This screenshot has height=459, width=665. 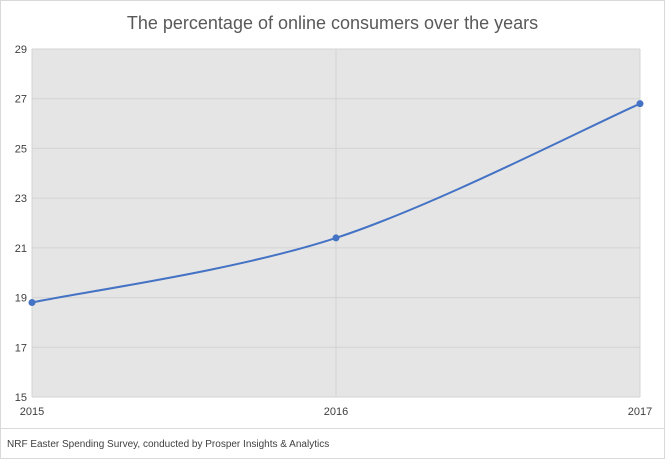 I want to click on y-tick-label: 25, so click(x=21, y=149).